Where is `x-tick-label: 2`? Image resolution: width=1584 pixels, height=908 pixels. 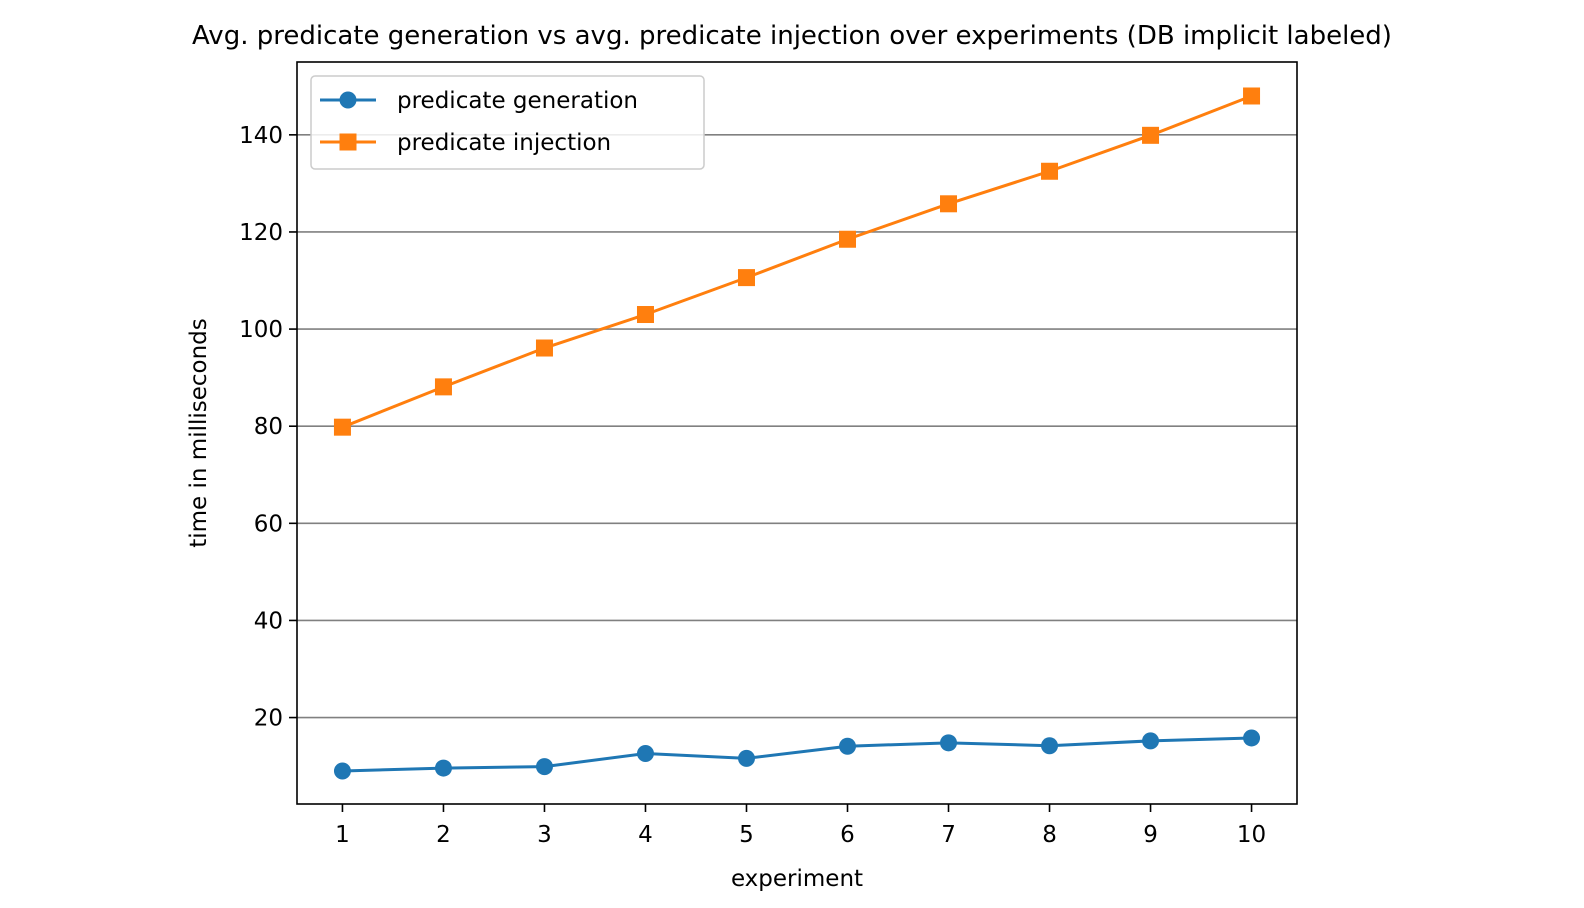
x-tick-label: 2 is located at coordinates (443, 835).